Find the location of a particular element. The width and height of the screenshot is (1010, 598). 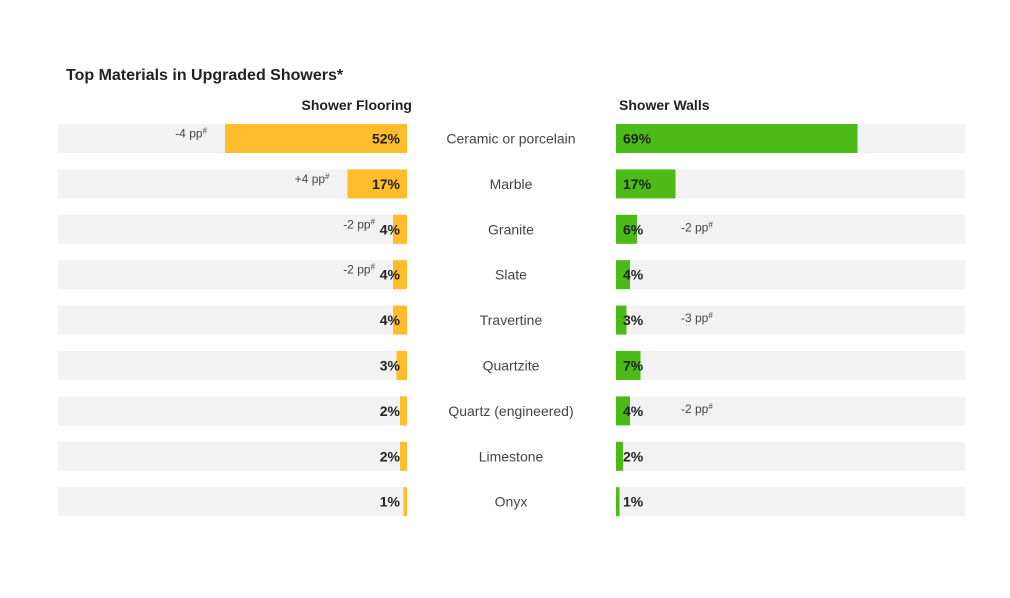

flooring-track-onyx is located at coordinates (232, 502).